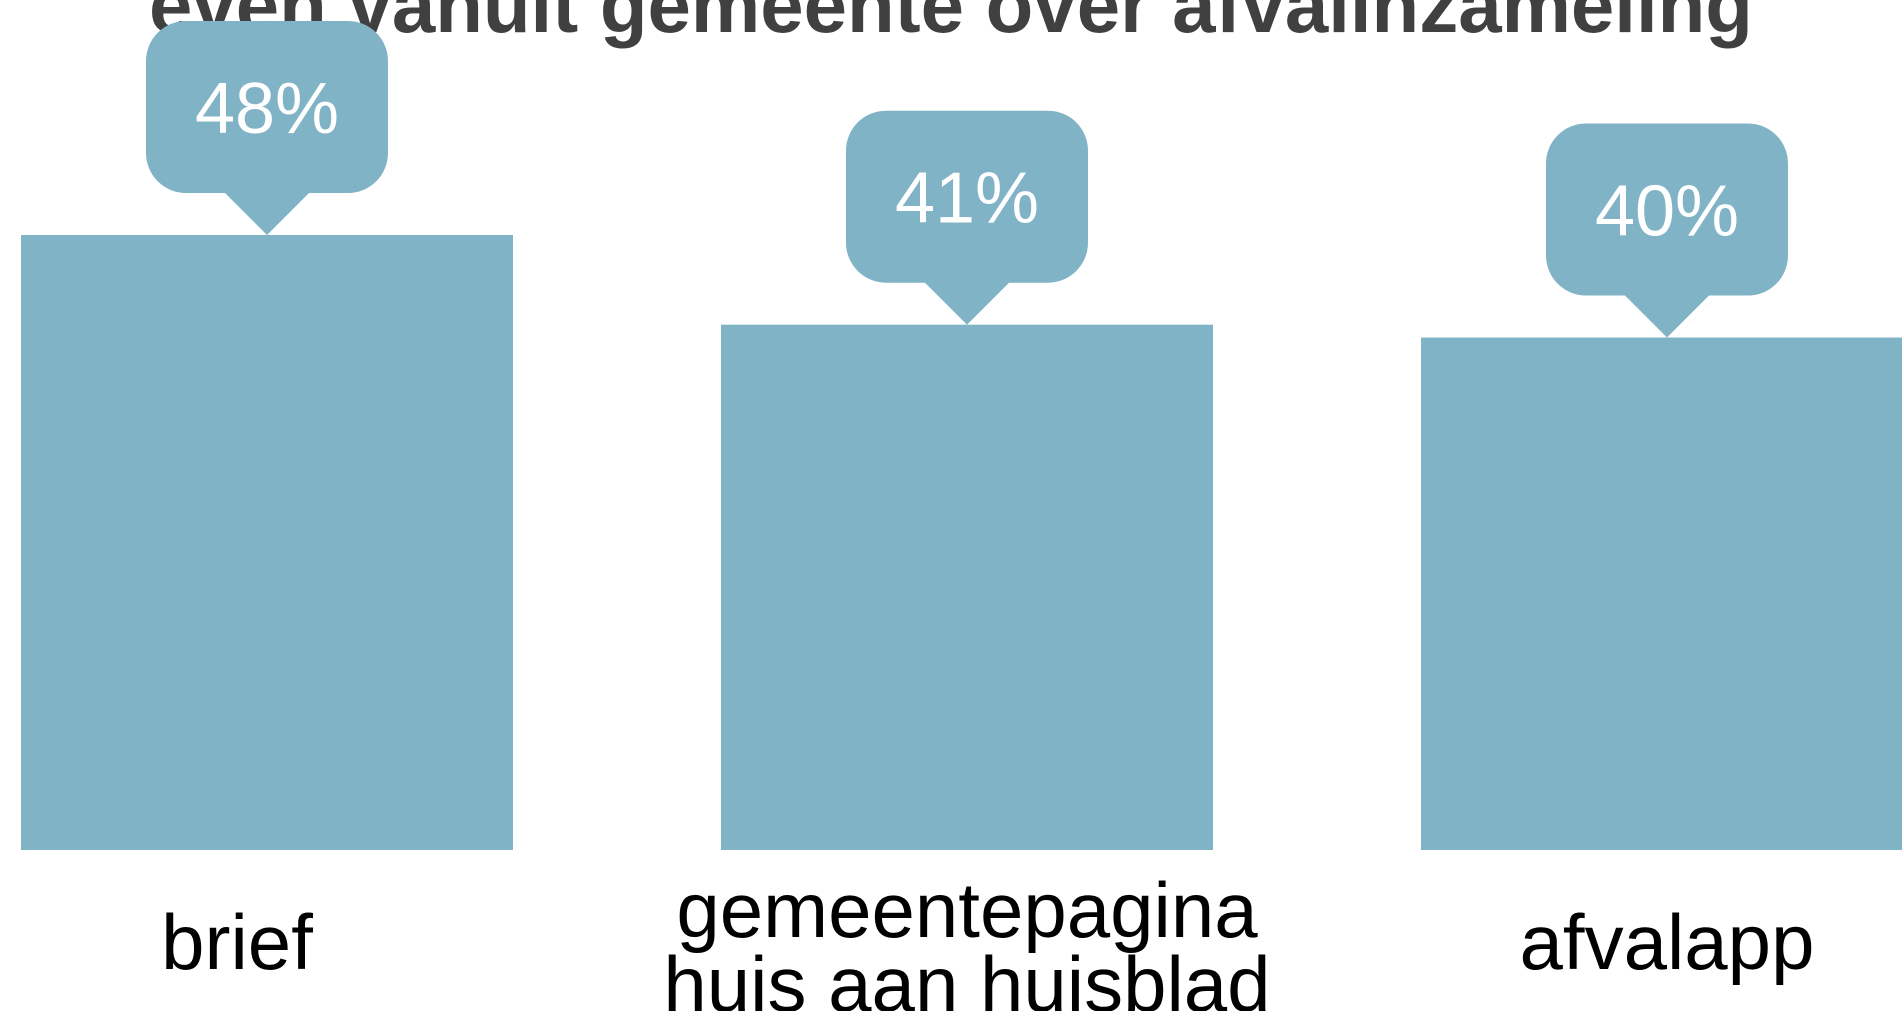 This screenshot has width=1902, height=1011. I want to click on category-label-1: gemeentepagina huis aan huisblad, so click(967, 938).